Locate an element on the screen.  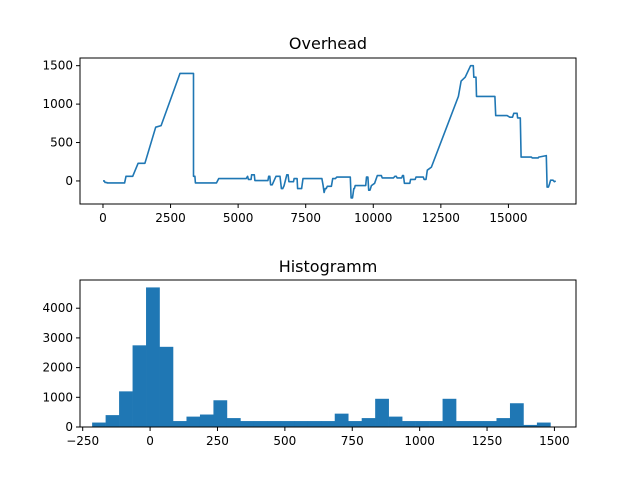
x-tick-label: 5000 is located at coordinates (238, 218).